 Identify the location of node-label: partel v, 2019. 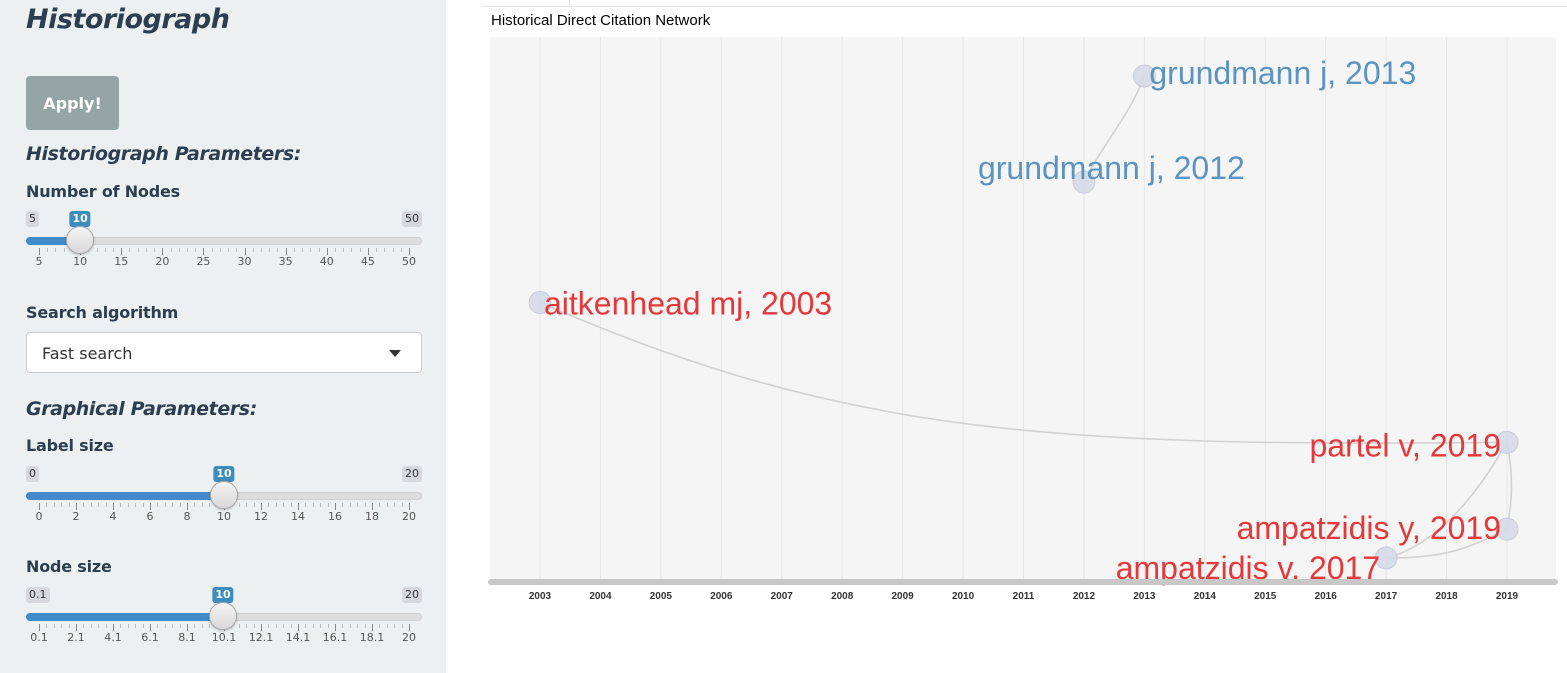
(1405, 445).